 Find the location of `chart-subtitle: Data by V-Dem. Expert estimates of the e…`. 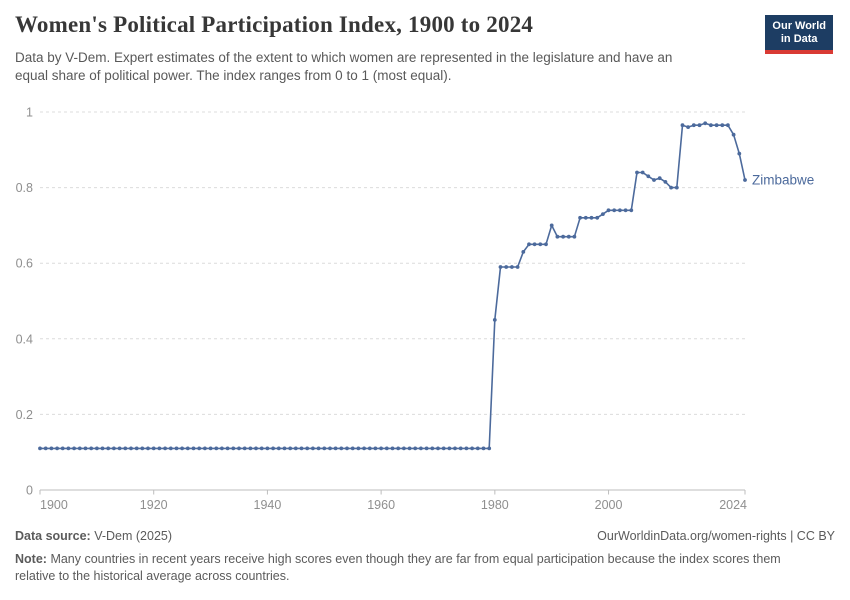

chart-subtitle: Data by V-Dem. Expert estimates of the e… is located at coordinates (387, 66).